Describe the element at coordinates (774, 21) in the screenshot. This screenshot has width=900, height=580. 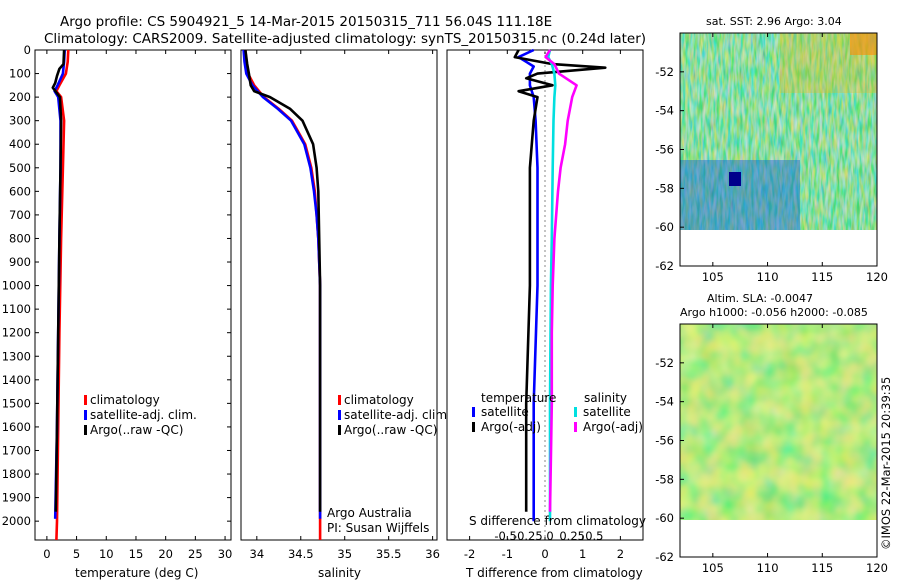
I see `sst-map-title: sat. SST: 2.96 Argo: 3.04` at that location.